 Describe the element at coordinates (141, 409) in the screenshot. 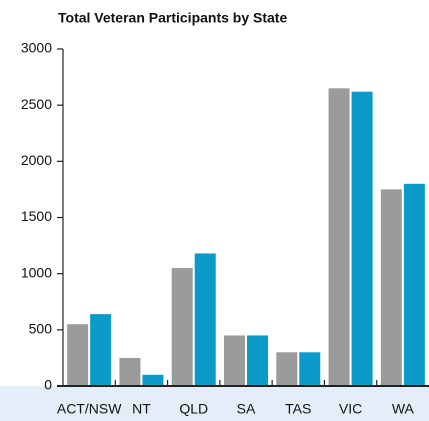

I see `x-tick-label: NT` at that location.